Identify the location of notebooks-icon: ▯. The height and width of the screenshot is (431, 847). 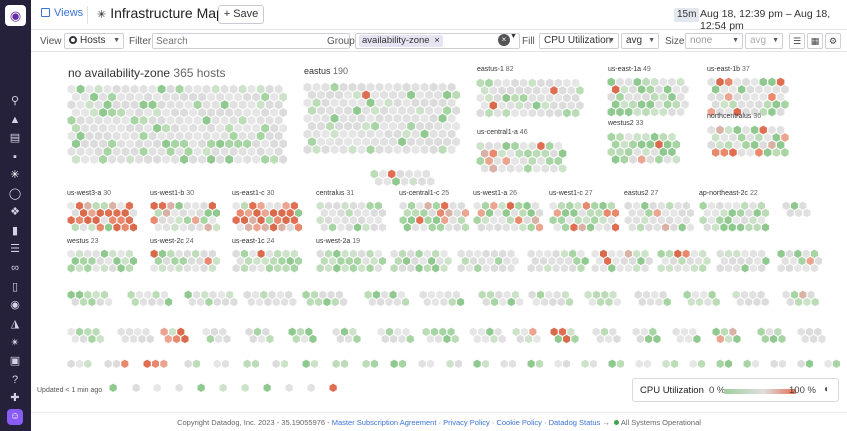
(15, 287).